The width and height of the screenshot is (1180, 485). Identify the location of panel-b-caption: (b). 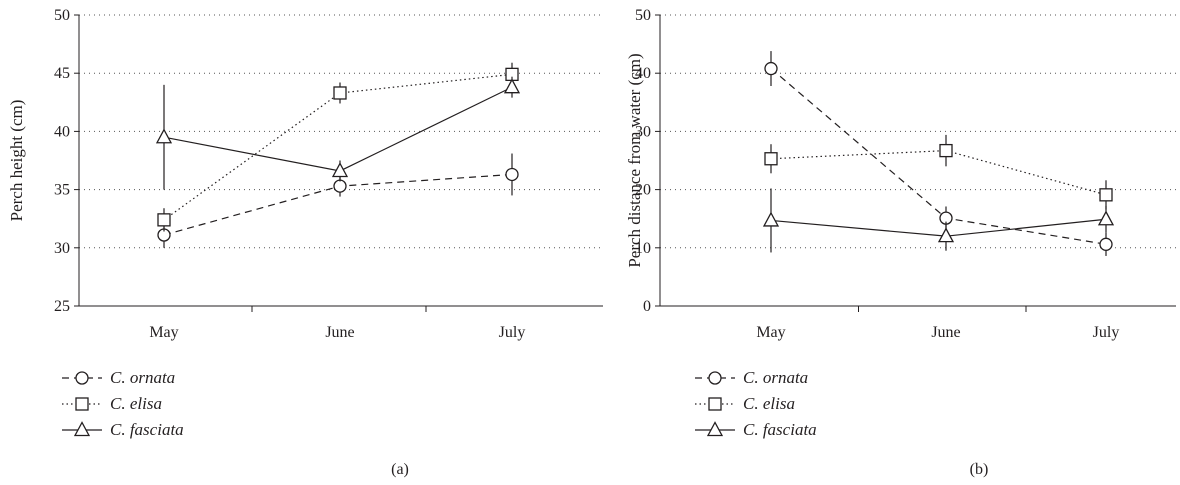
(979, 469).